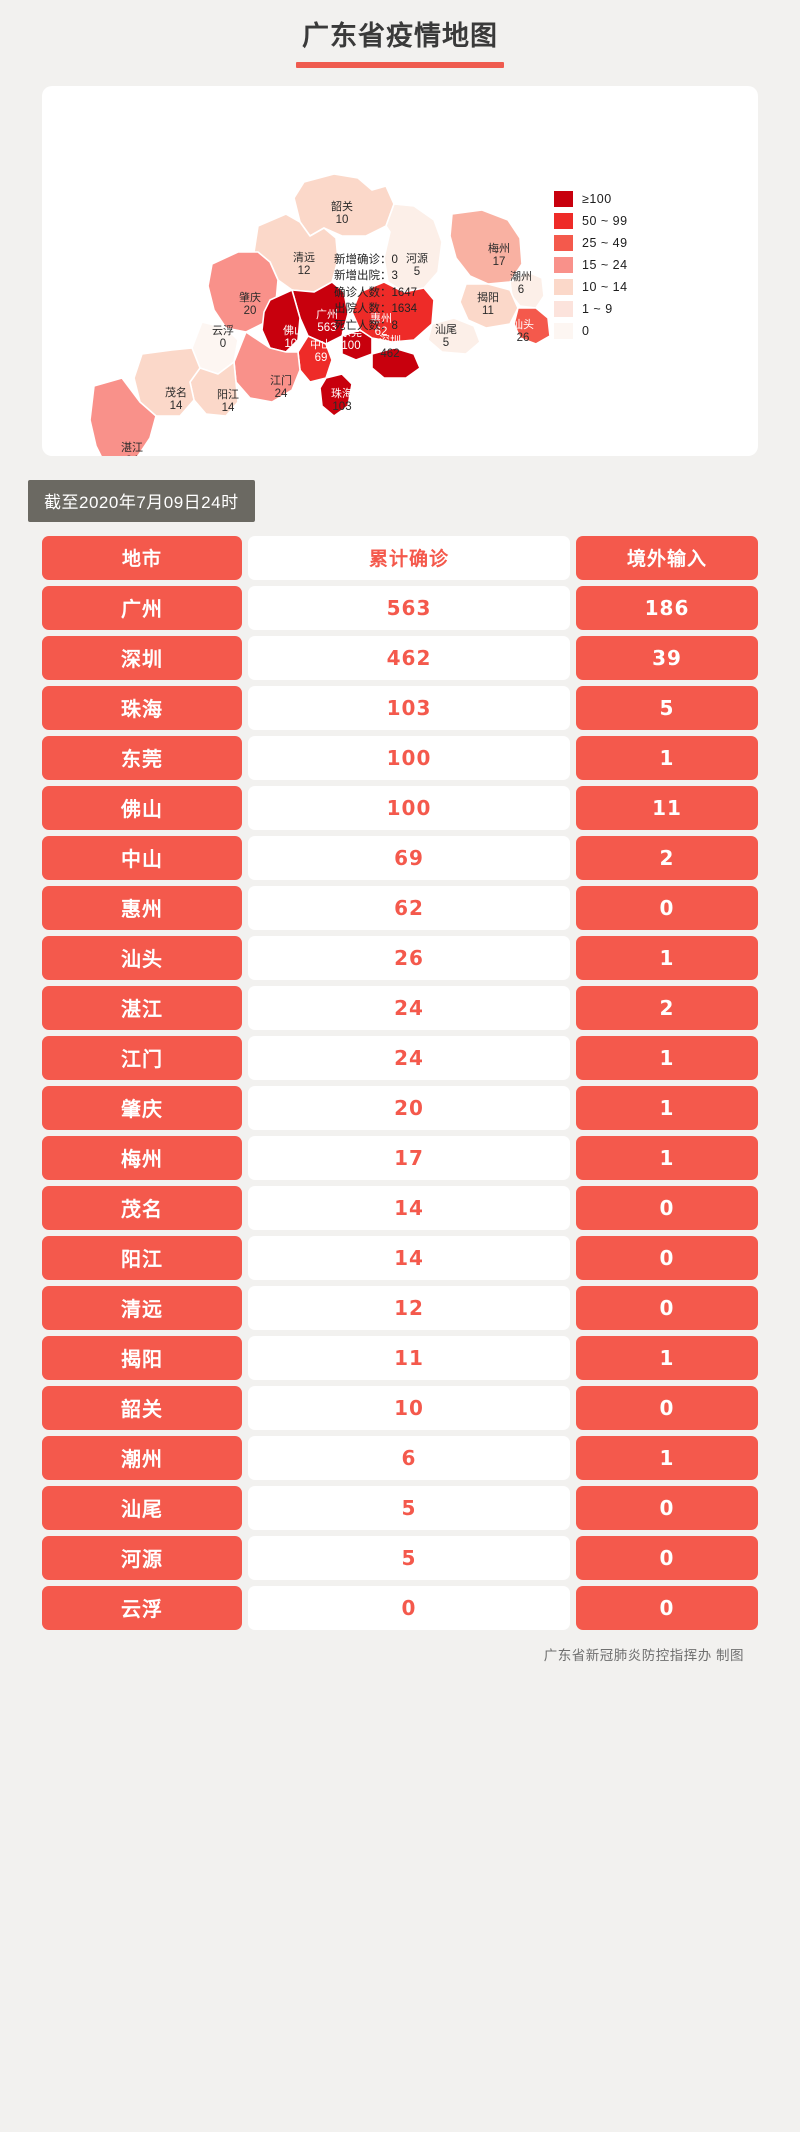  I want to click on table-row: 东莞 100 1, so click(400, 757).